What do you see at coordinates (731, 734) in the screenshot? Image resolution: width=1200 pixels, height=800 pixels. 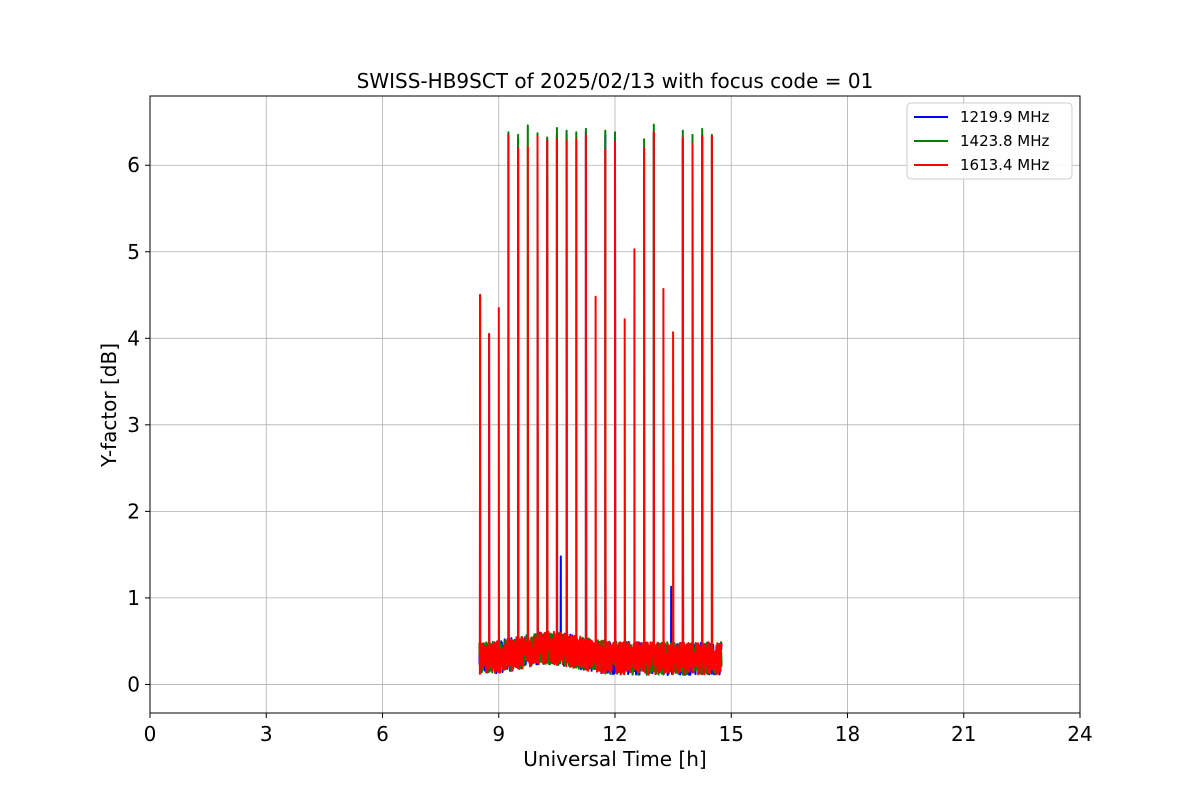 I see `x-tick-label: 15` at bounding box center [731, 734].